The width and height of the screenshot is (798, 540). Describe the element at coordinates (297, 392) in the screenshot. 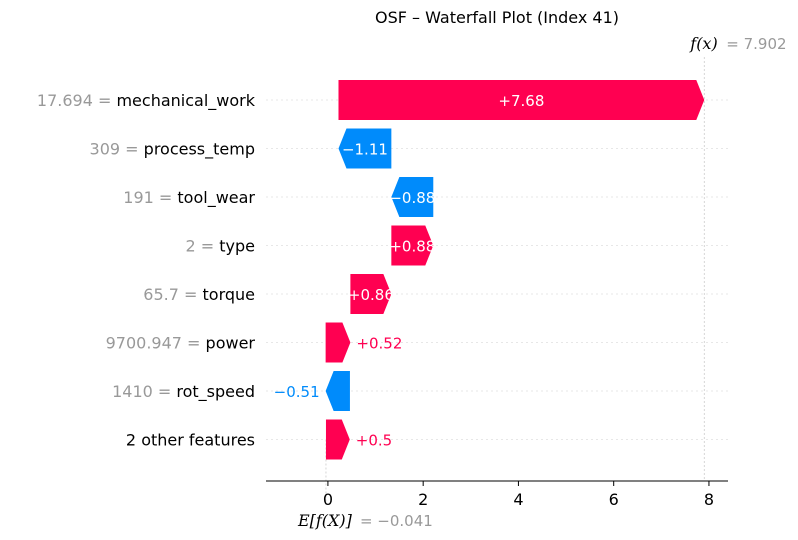

I see `contribution-label: −0.51` at that location.